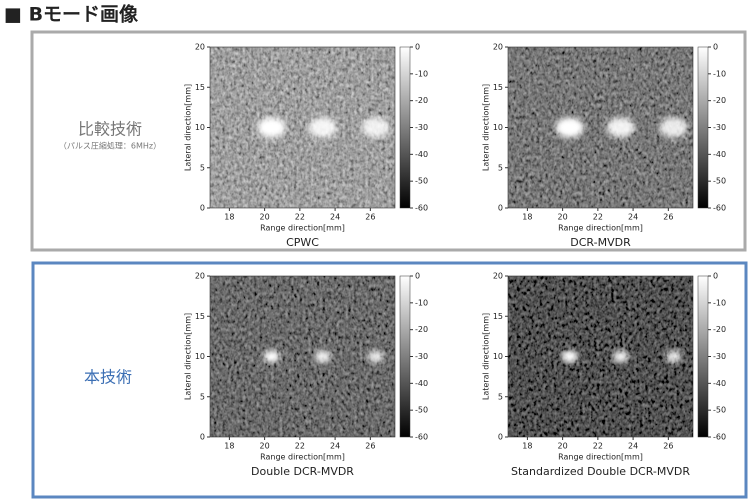  Describe the element at coordinates (600, 471) in the screenshot. I see `caption: Standardized Double DCR-MVDR` at that location.